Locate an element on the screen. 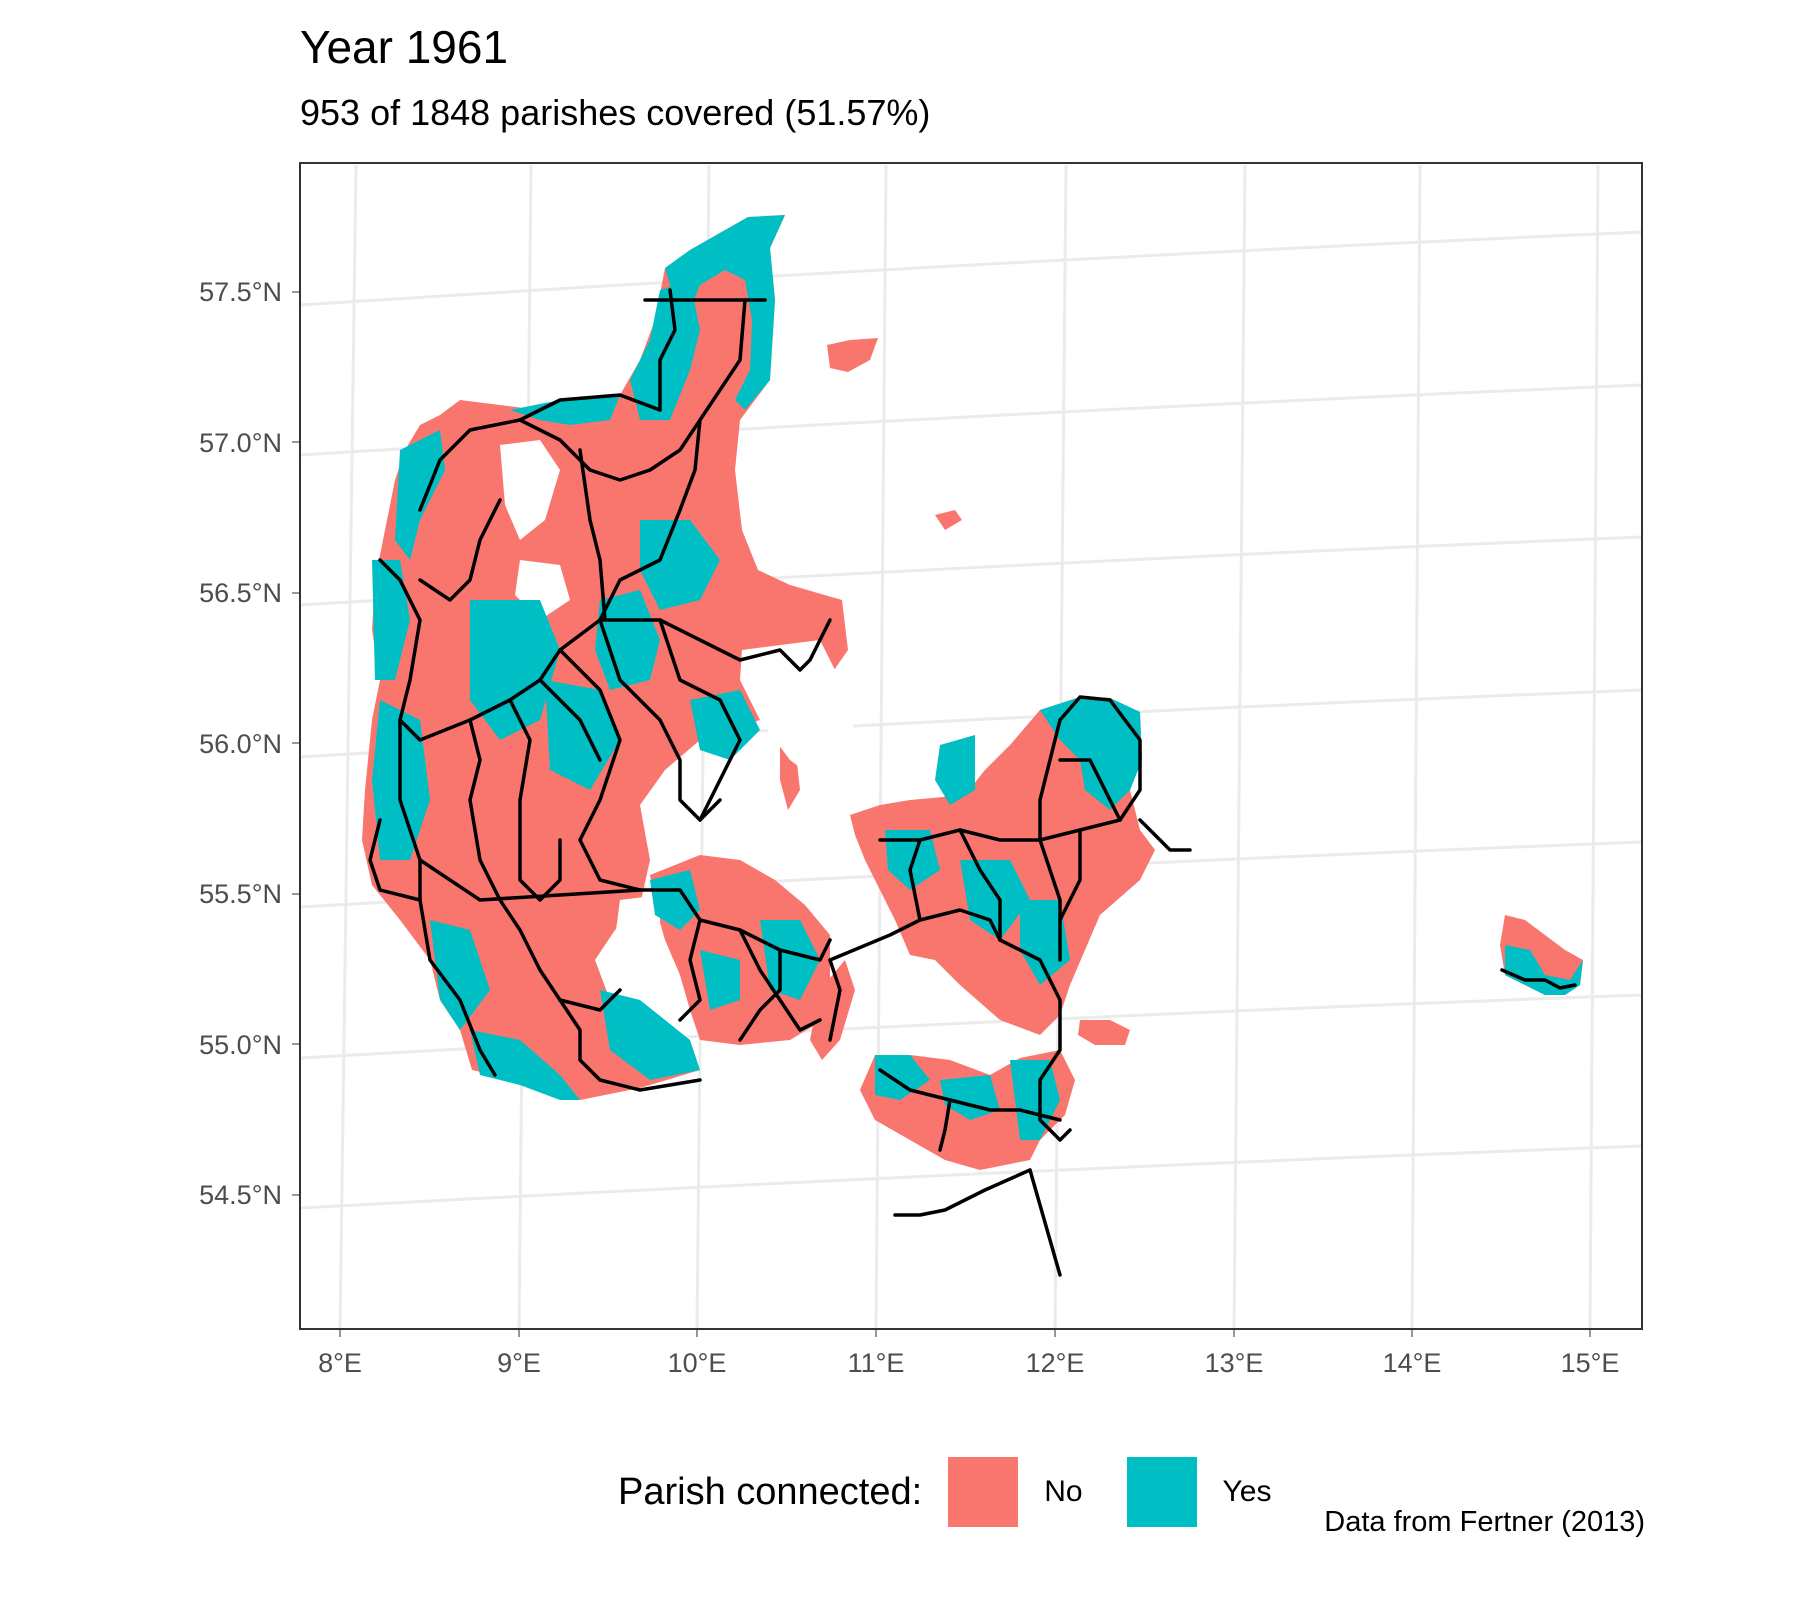  map-title: Year 1961 is located at coordinates (404, 47).